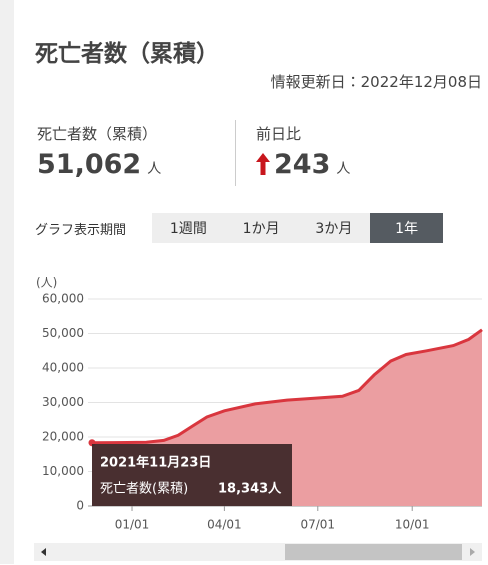 The image size is (488, 565). Describe the element at coordinates (192, 475) in the screenshot. I see `tooltip-box` at that location.